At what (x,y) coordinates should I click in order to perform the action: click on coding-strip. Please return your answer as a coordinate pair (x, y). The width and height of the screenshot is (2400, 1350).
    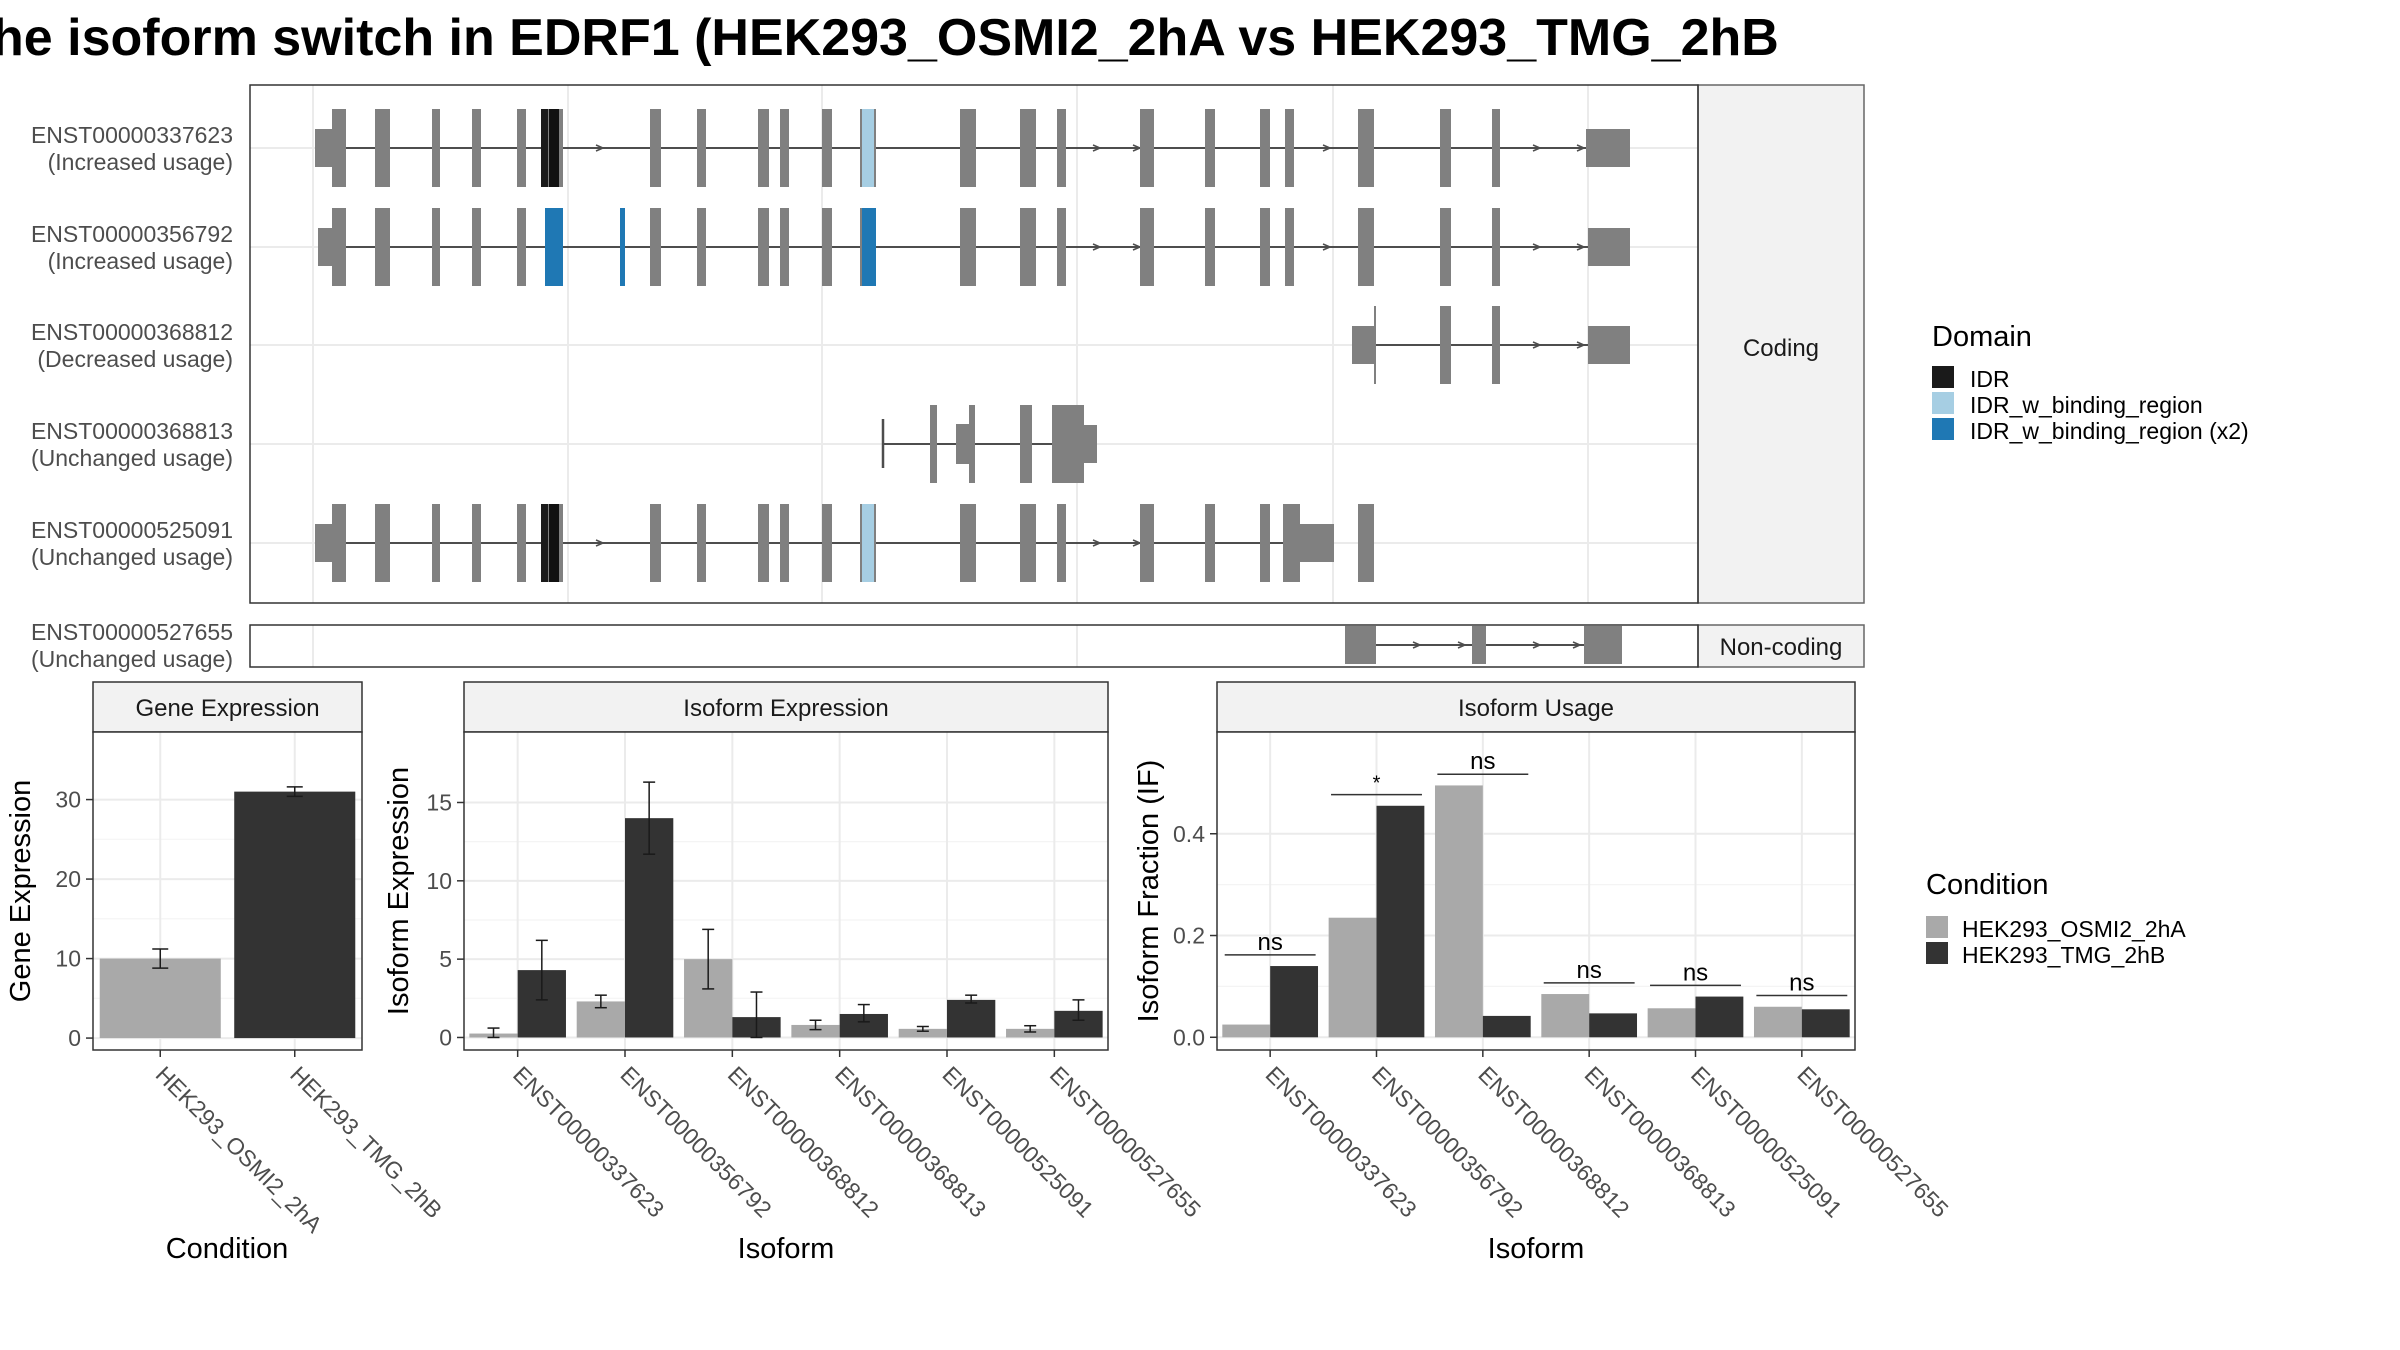
    Looking at the image, I should click on (1781, 344).